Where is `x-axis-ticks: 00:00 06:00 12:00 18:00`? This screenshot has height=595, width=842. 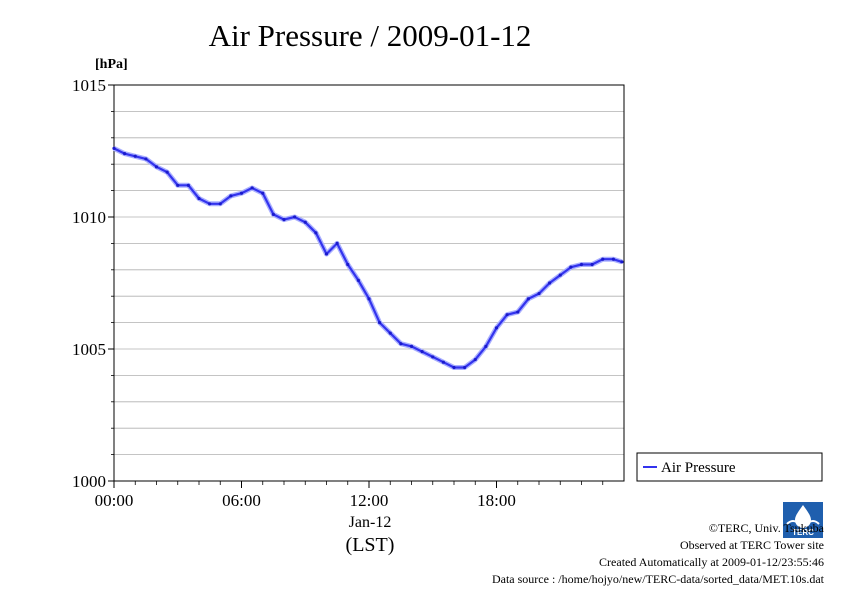 x-axis-ticks: 00:00 06:00 12:00 18:00 is located at coordinates (349, 495).